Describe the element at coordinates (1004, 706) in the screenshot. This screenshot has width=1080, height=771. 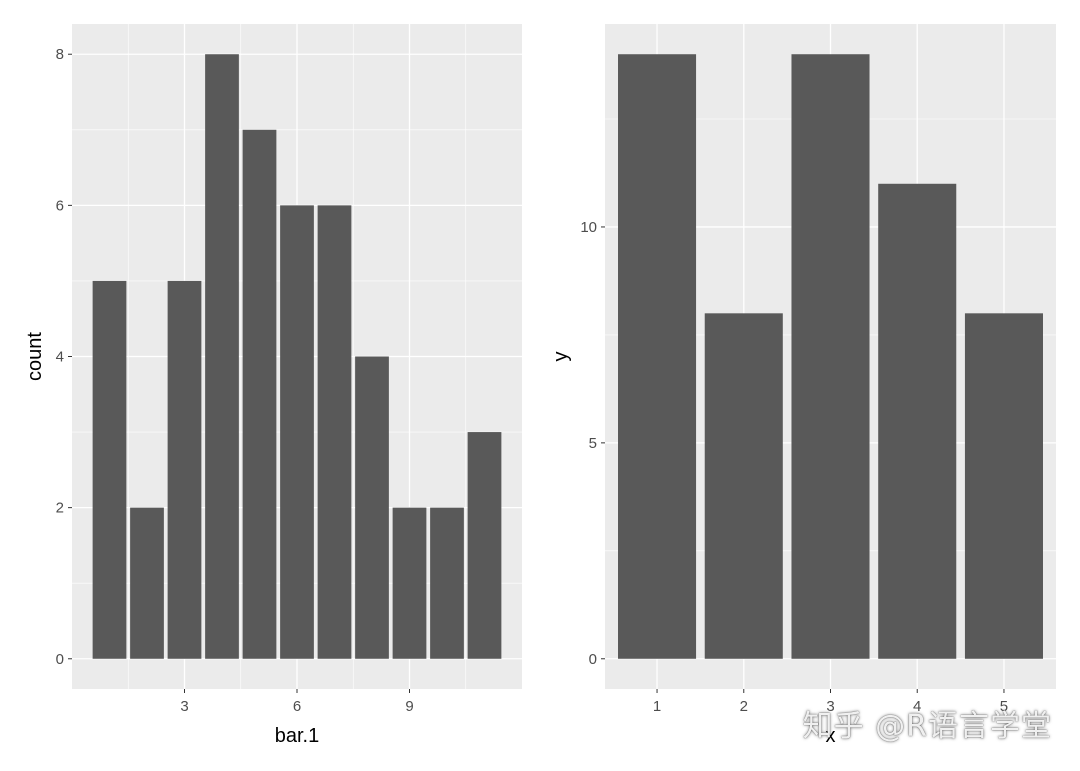
I see `x-tick-label: 5` at that location.